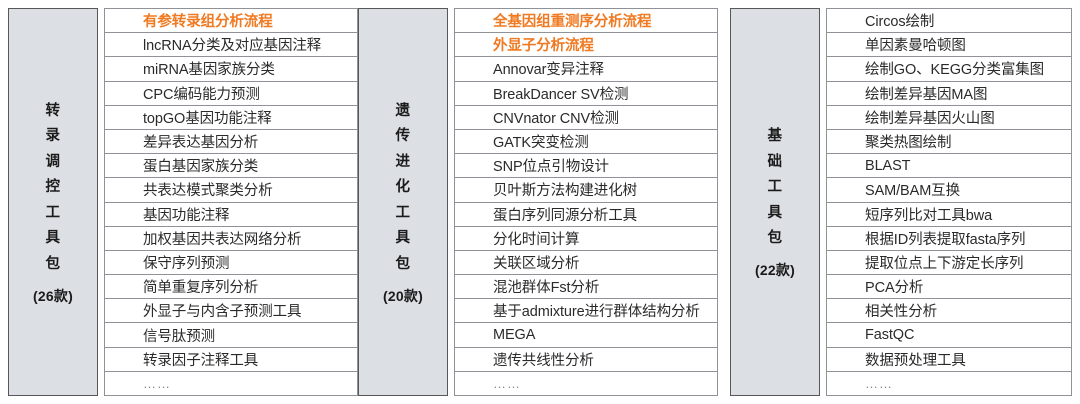 This screenshot has height=404, width=1080. What do you see at coordinates (949, 213) in the screenshot?
I see `toolkit-item: 短序列比对工具bwa` at bounding box center [949, 213].